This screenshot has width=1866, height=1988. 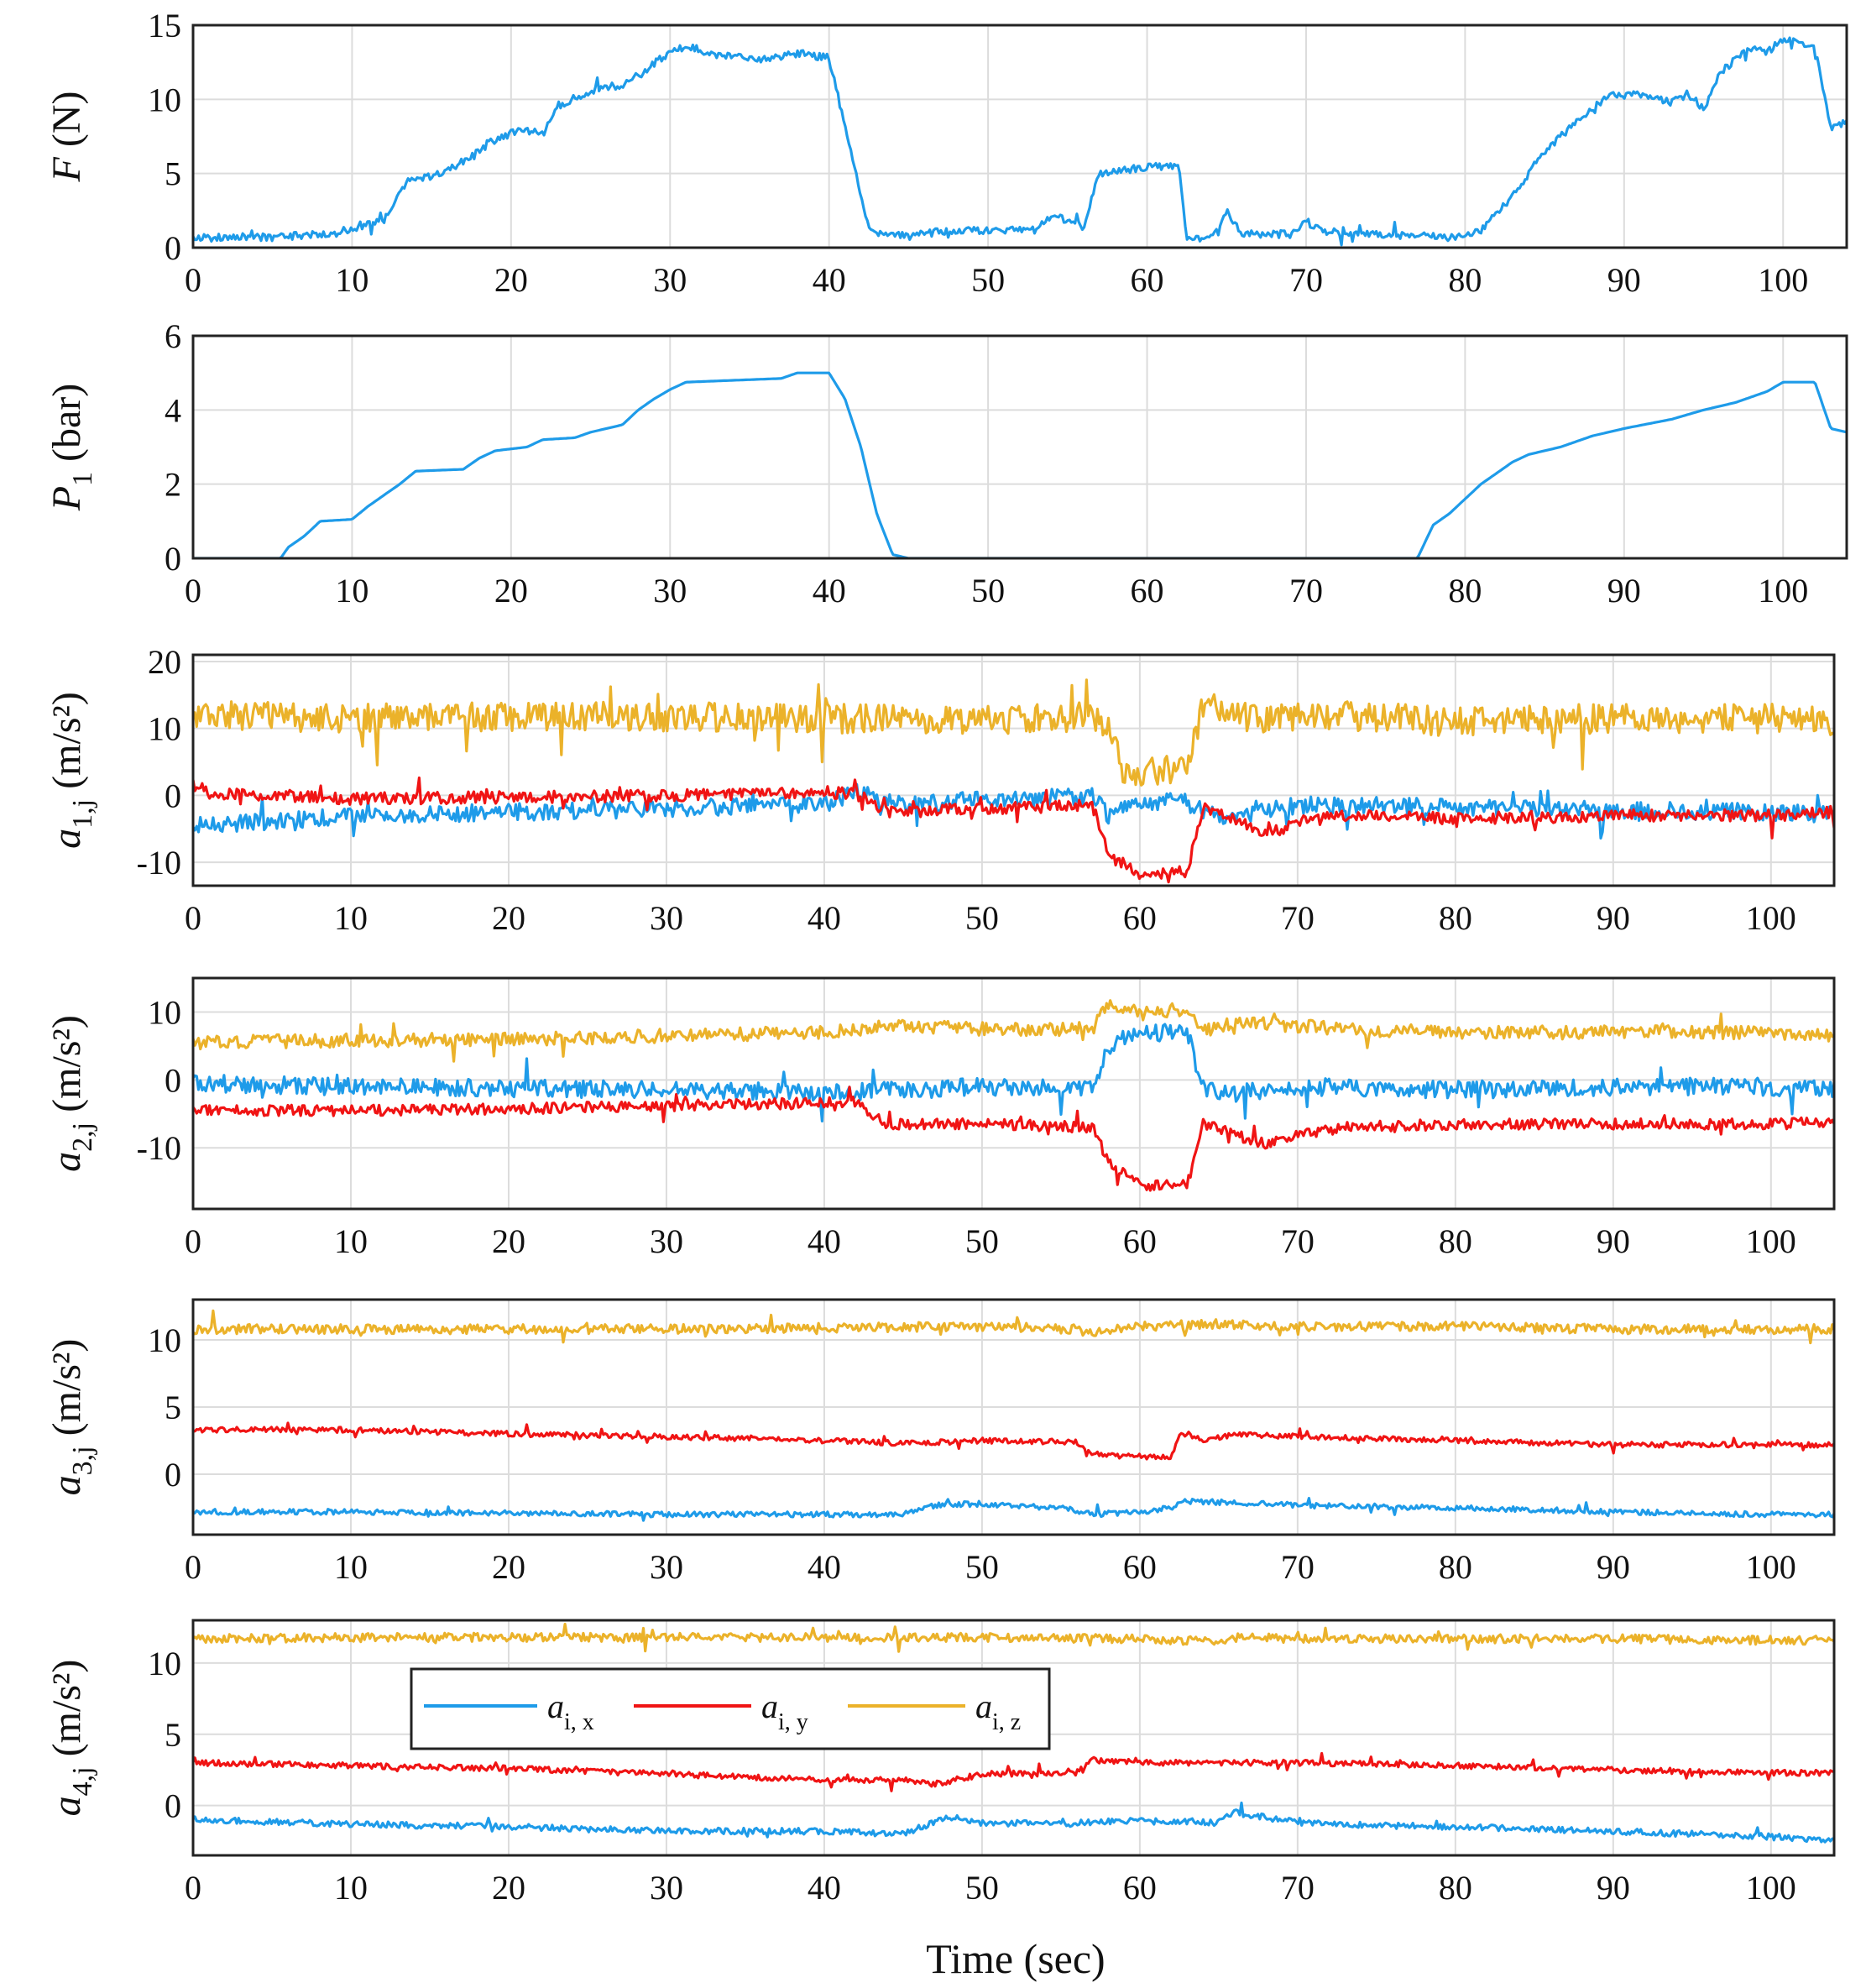 I want to click on y-tick-label: 5, so click(x=173, y=1407).